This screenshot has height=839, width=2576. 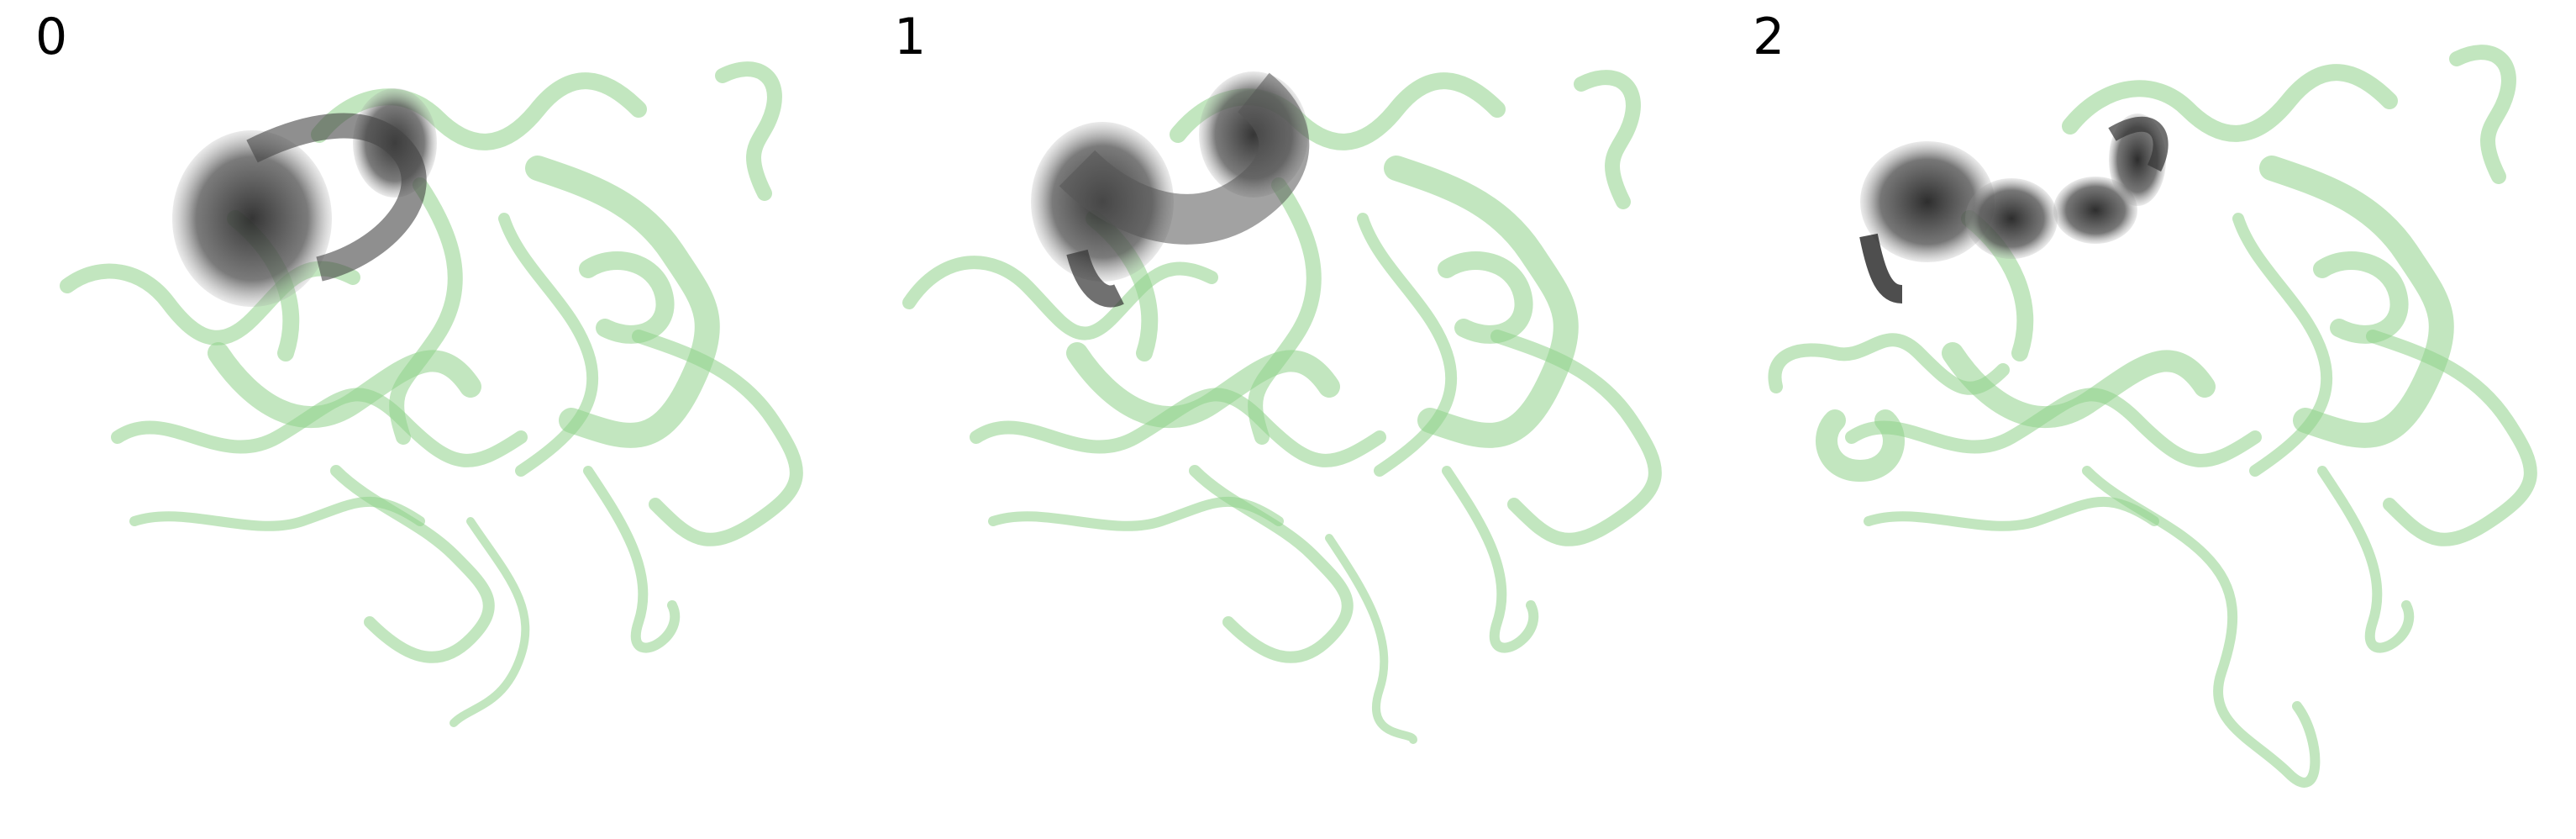 What do you see at coordinates (910, 37) in the screenshot?
I see `panel-label: 1` at bounding box center [910, 37].